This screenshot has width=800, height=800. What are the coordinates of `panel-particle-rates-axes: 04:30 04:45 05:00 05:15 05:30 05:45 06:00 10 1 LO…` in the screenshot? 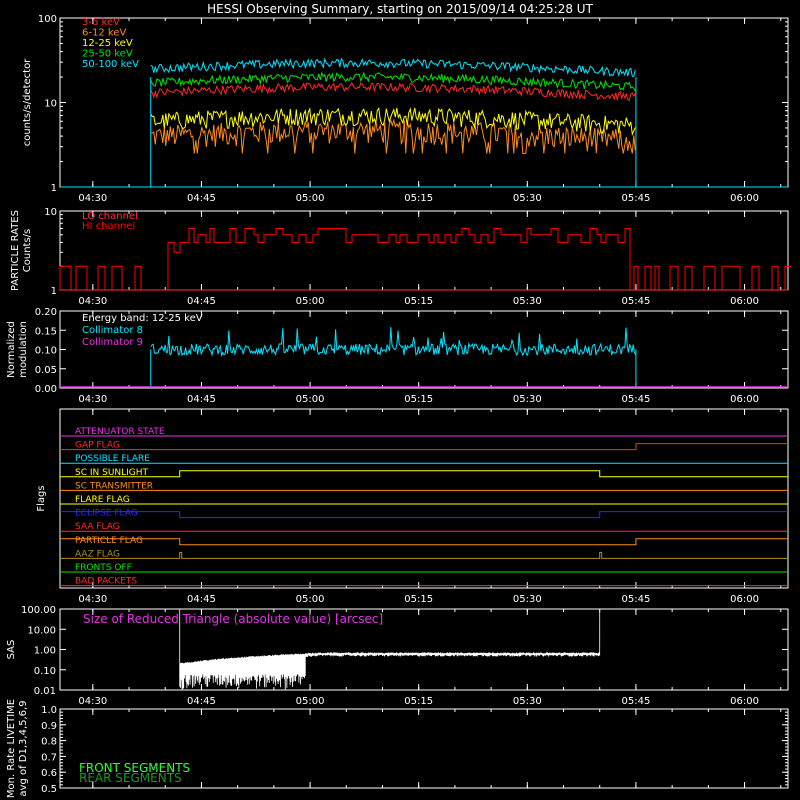 It's located at (418, 257).